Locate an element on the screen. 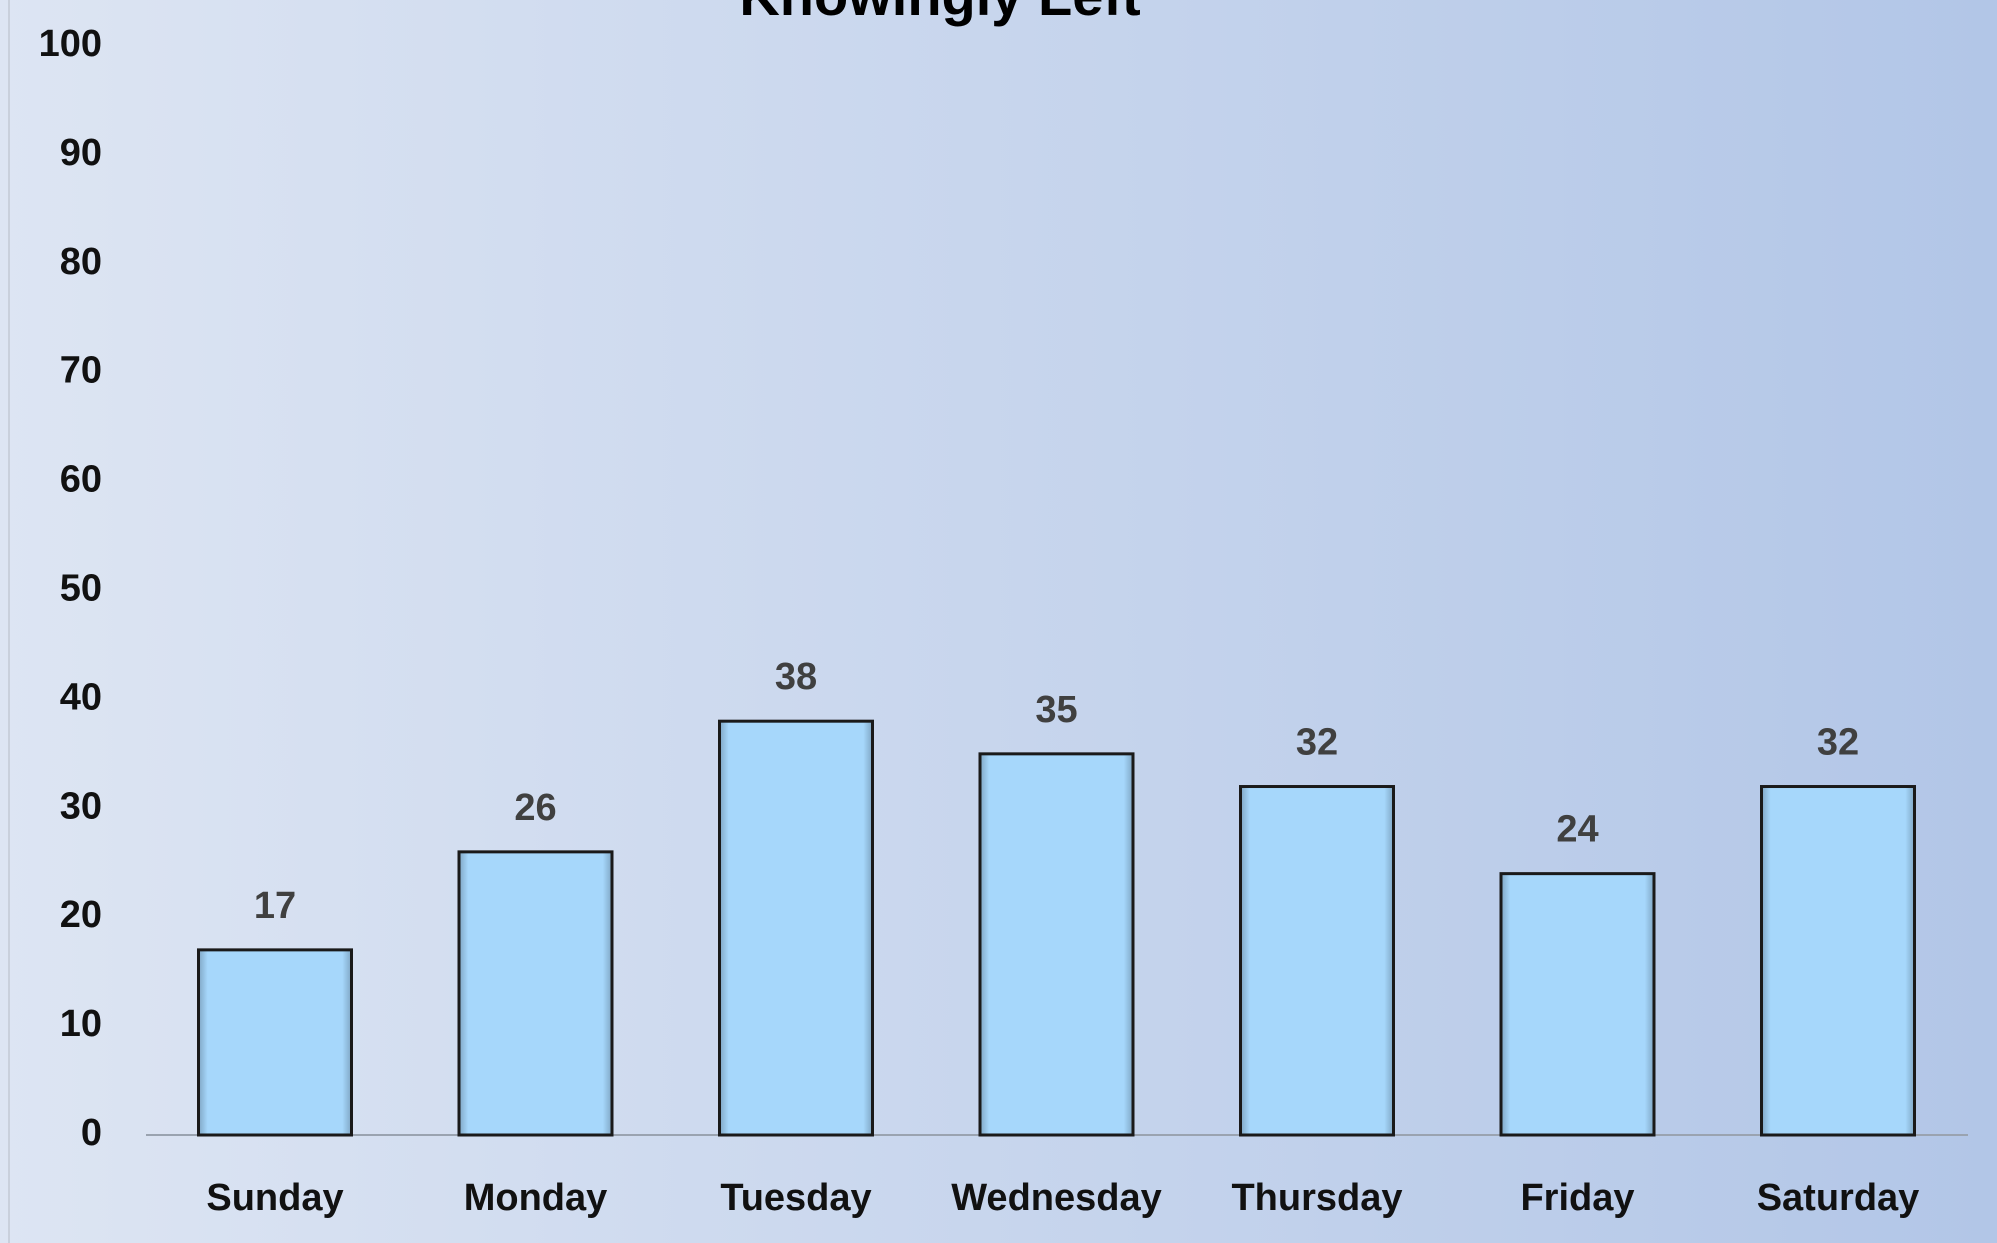 The image size is (1997, 1243). y-tick-label: 70 is located at coordinates (81, 371).